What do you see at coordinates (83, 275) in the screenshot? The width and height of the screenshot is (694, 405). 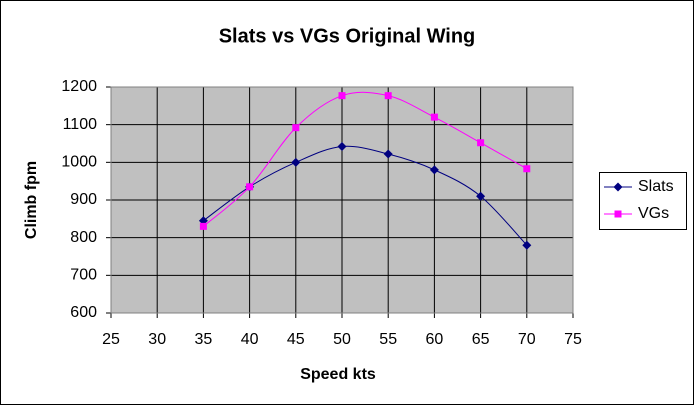 I see `y-tick-label: 700` at bounding box center [83, 275].